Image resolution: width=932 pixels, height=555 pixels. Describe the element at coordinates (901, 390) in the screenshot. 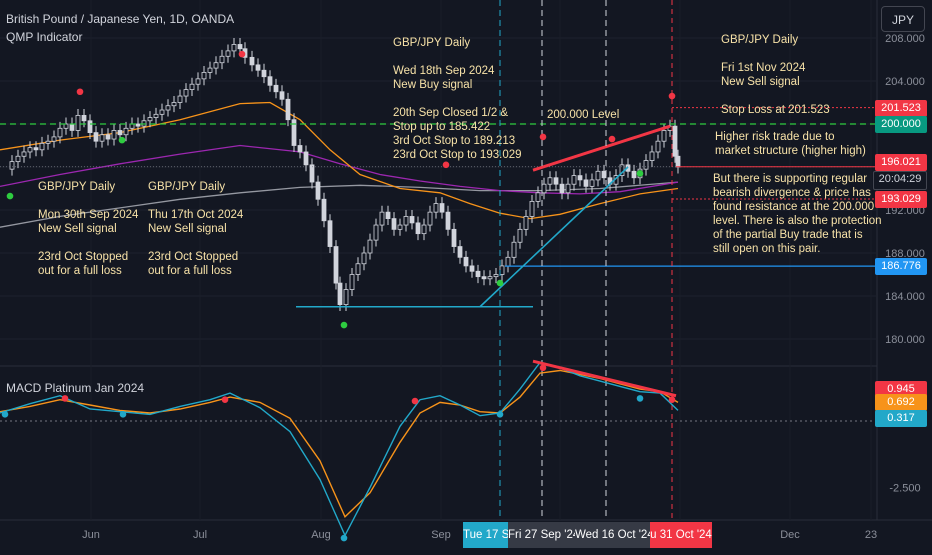

I see `macd-value-label: 0.945` at that location.